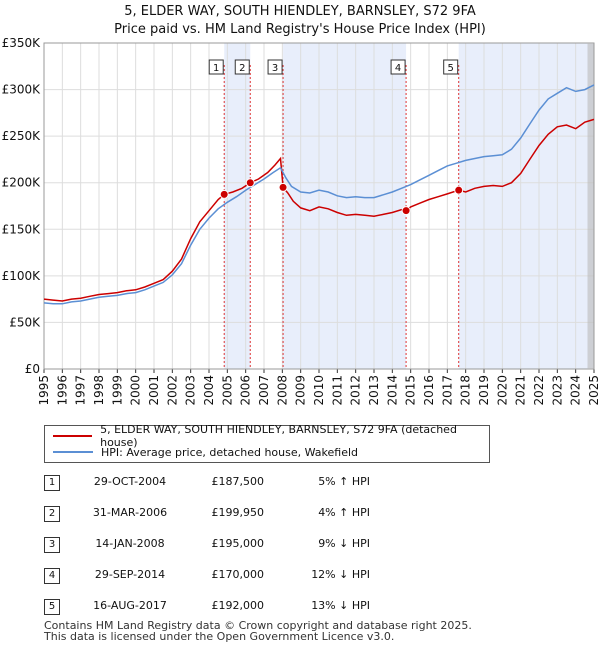 This screenshot has width=600, height=650. What do you see at coordinates (246, 390) in the screenshot?
I see `x-tick-label: 2006` at bounding box center [246, 390].